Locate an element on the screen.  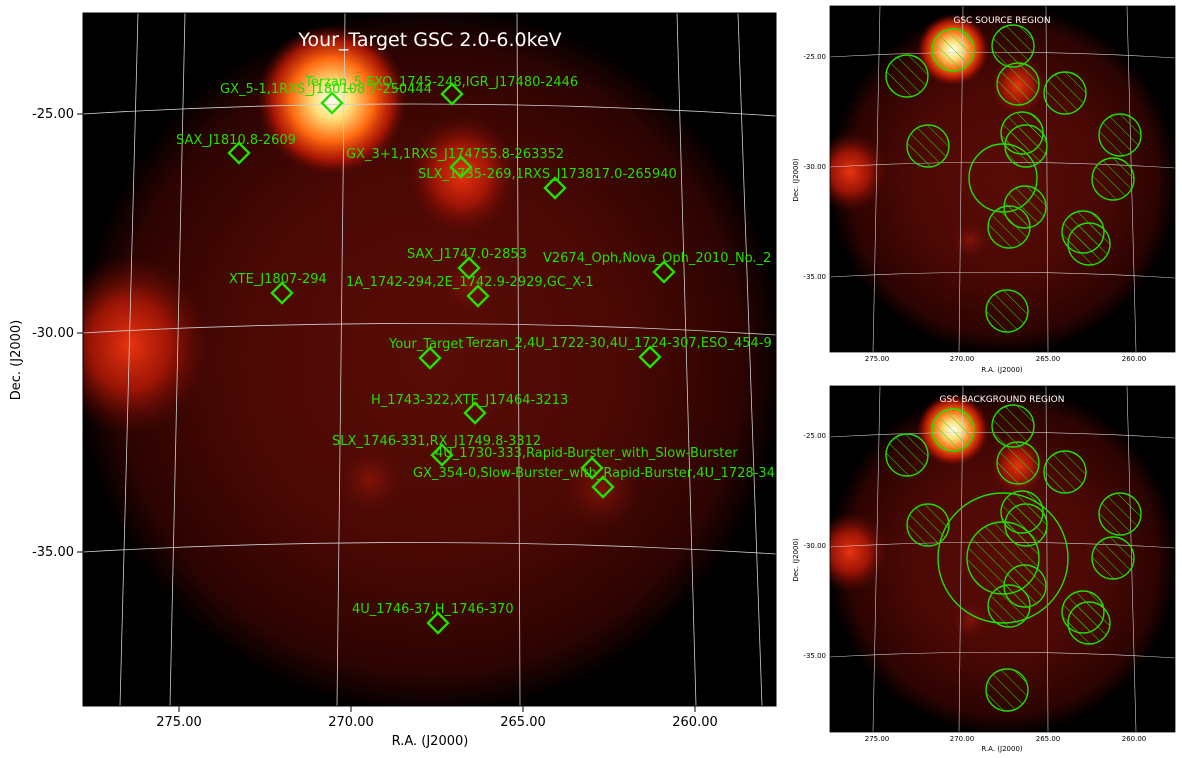
background-region-image is located at coordinates (1002, 559).